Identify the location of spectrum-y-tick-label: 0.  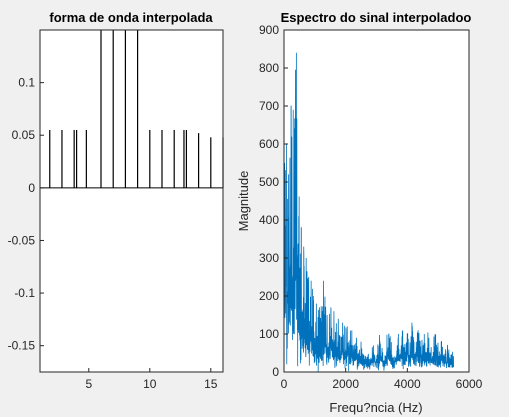
(275, 372).